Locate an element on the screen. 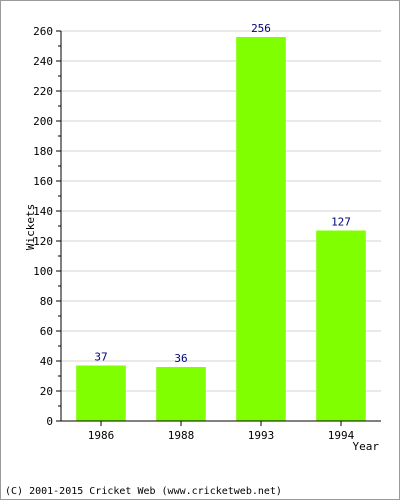 This screenshot has height=500, width=400. bar-1994 is located at coordinates (341, 325).